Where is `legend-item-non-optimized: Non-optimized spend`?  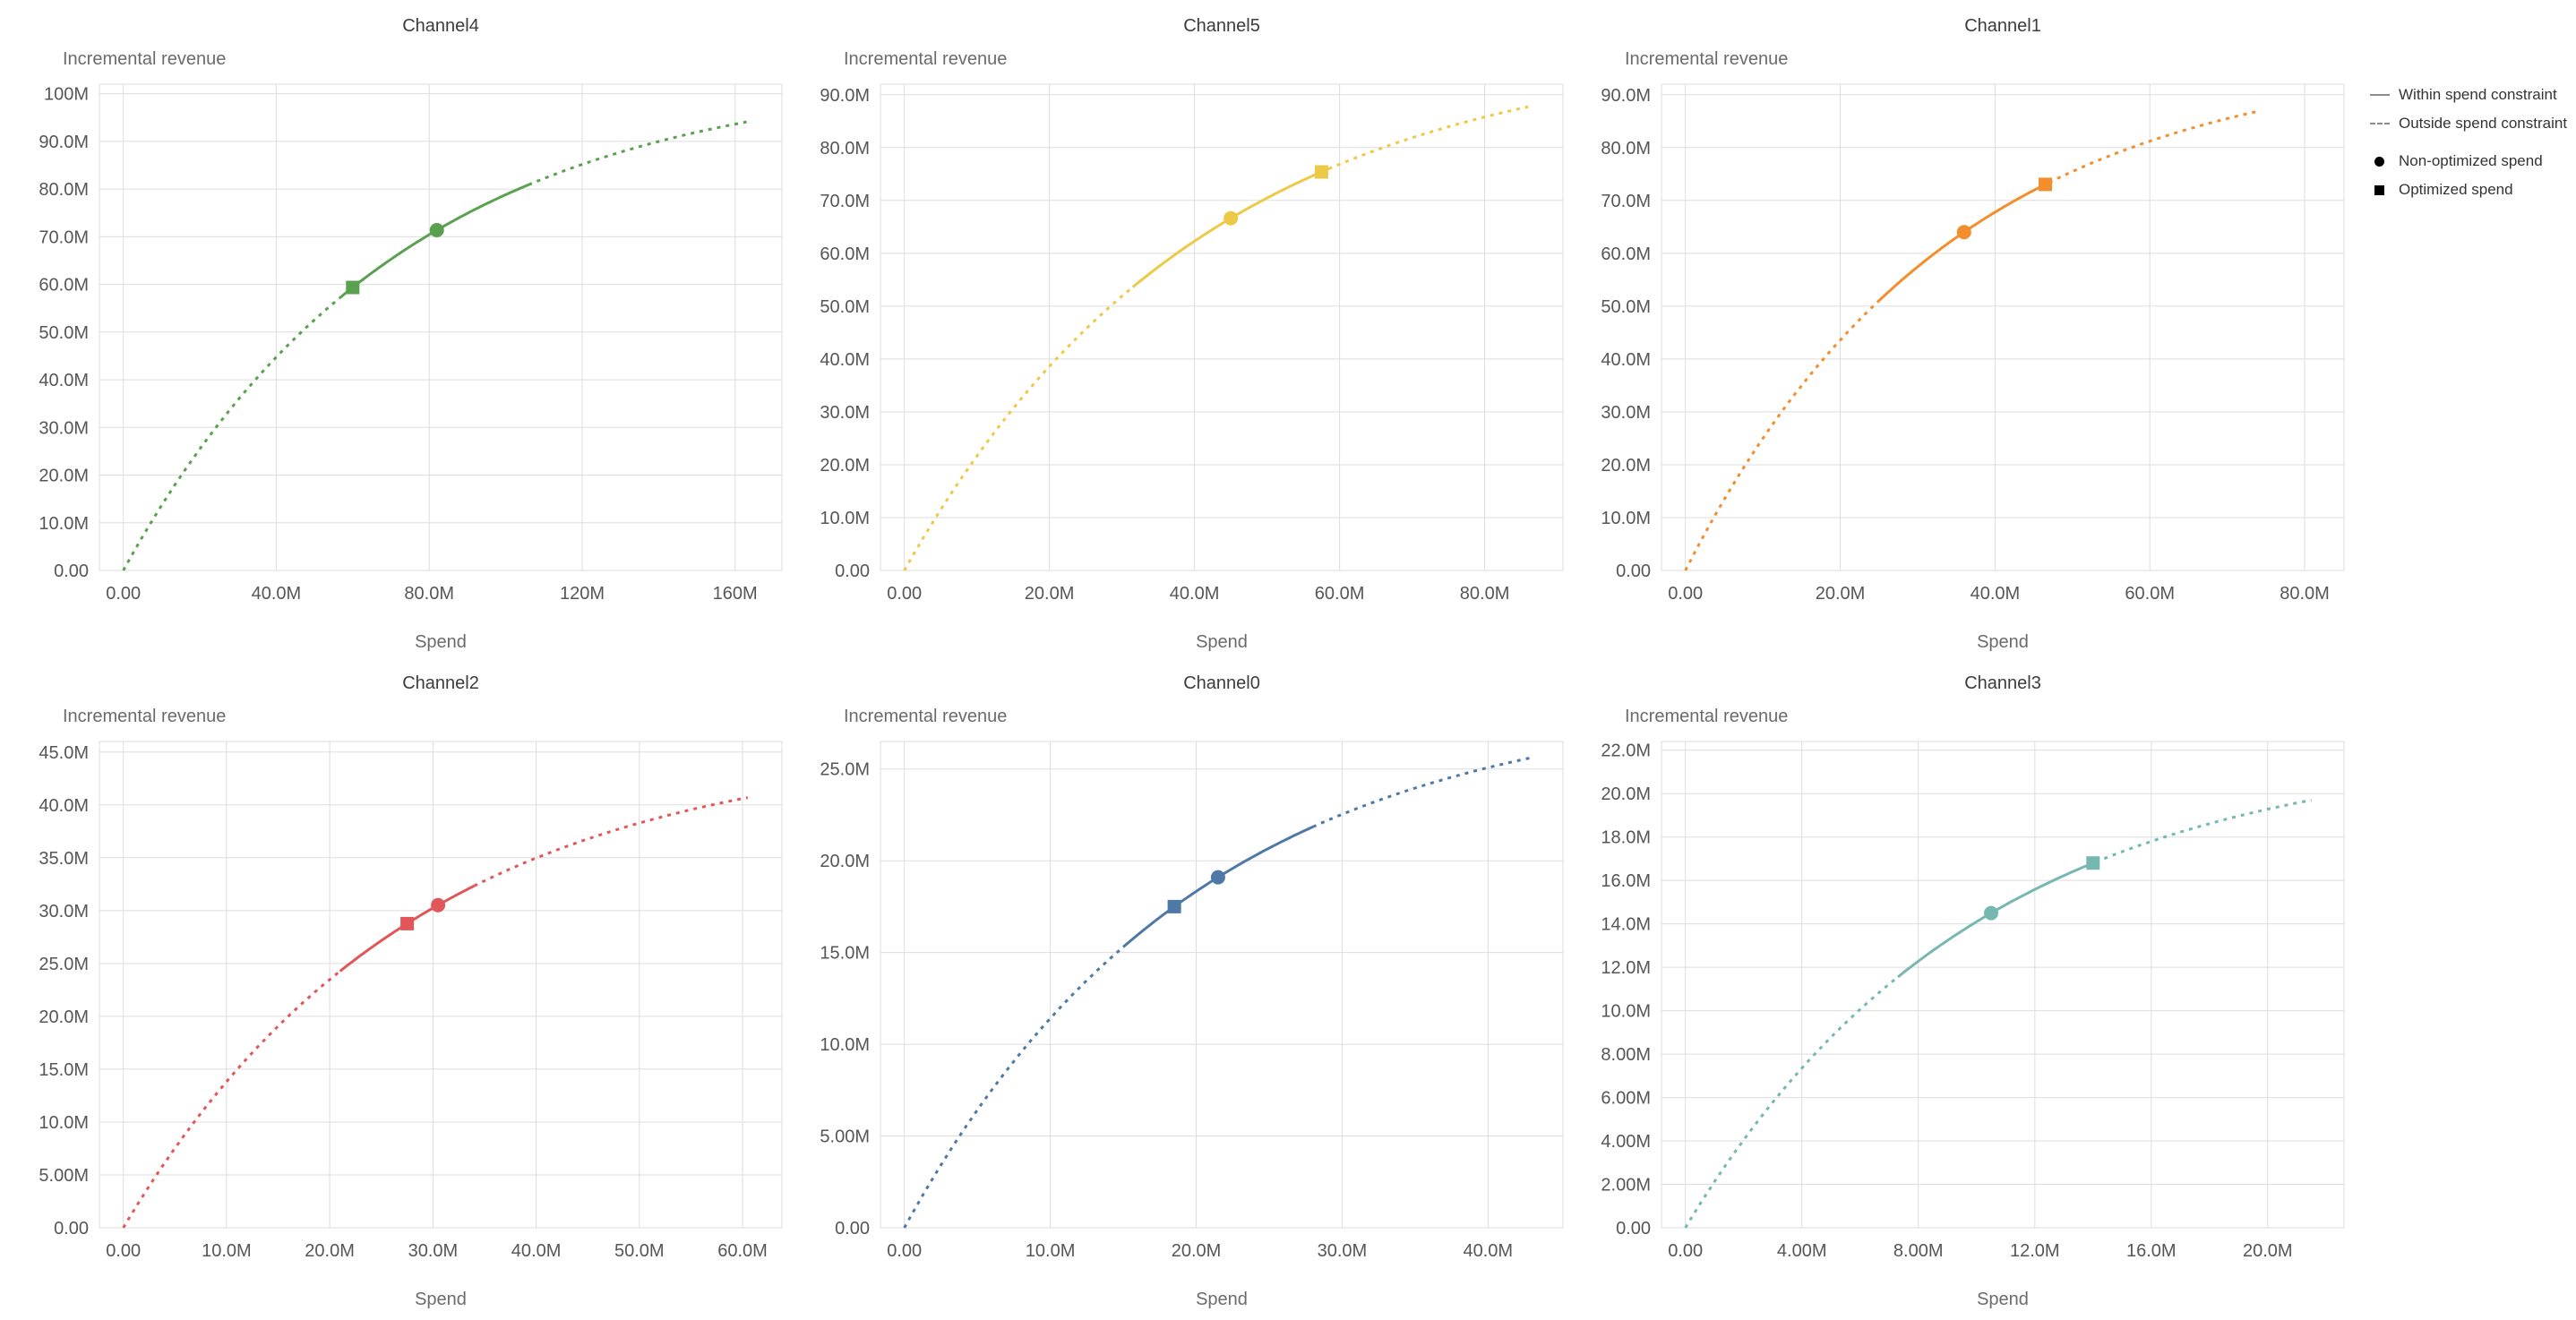
legend-item-non-optimized: Non-optimized spend is located at coordinates (2468, 161).